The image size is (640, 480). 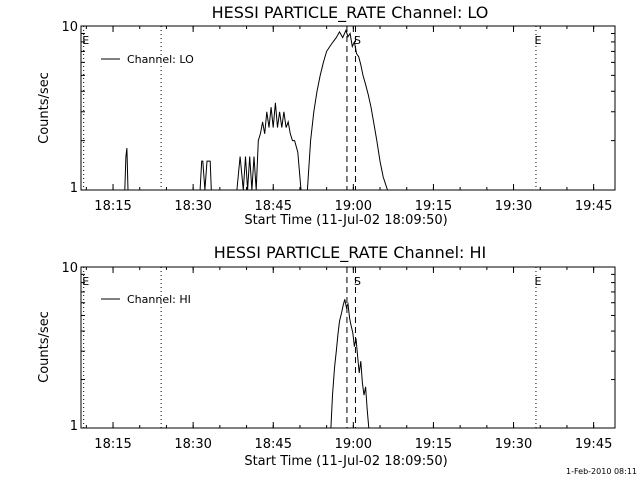 What do you see at coordinates (350, 253) in the screenshot?
I see `chart-title-hi: HESSI PARTICLE_RATE Channel: HI` at bounding box center [350, 253].